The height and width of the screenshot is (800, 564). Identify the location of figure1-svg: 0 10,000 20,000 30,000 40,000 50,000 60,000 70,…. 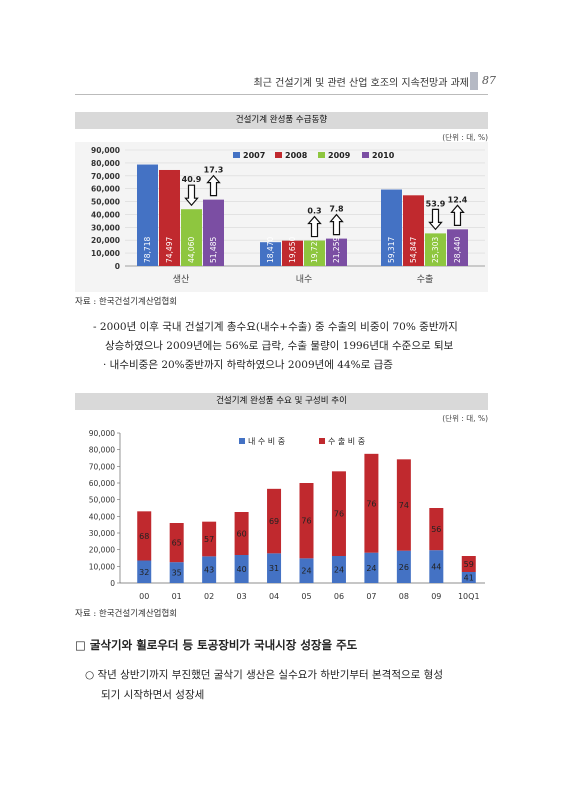
(281, 217).